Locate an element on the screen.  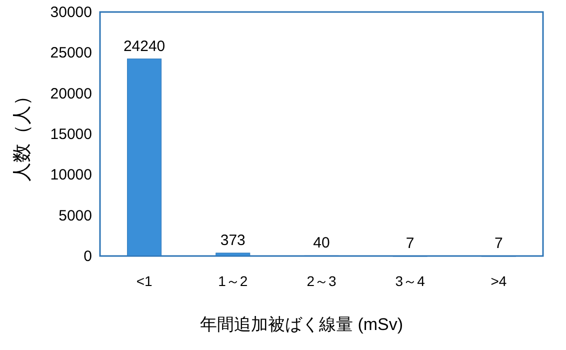
data-label: 24240 is located at coordinates (144, 46).